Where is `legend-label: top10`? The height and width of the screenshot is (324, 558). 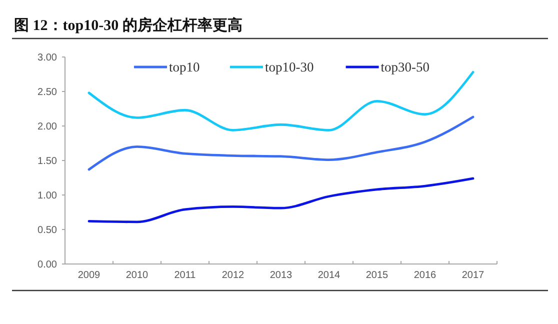
legend-label: top10 is located at coordinates (184, 67).